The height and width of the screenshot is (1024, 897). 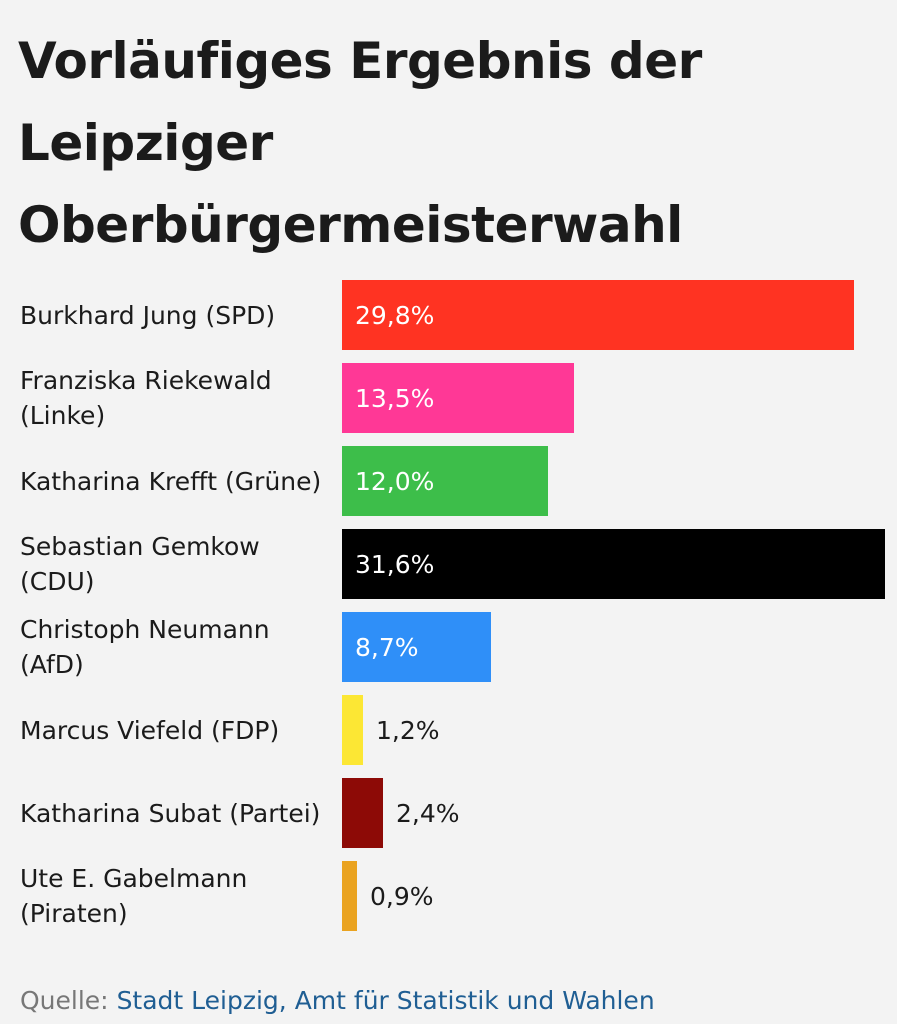 I want to click on data-label: 8,7%, so click(x=387, y=647).